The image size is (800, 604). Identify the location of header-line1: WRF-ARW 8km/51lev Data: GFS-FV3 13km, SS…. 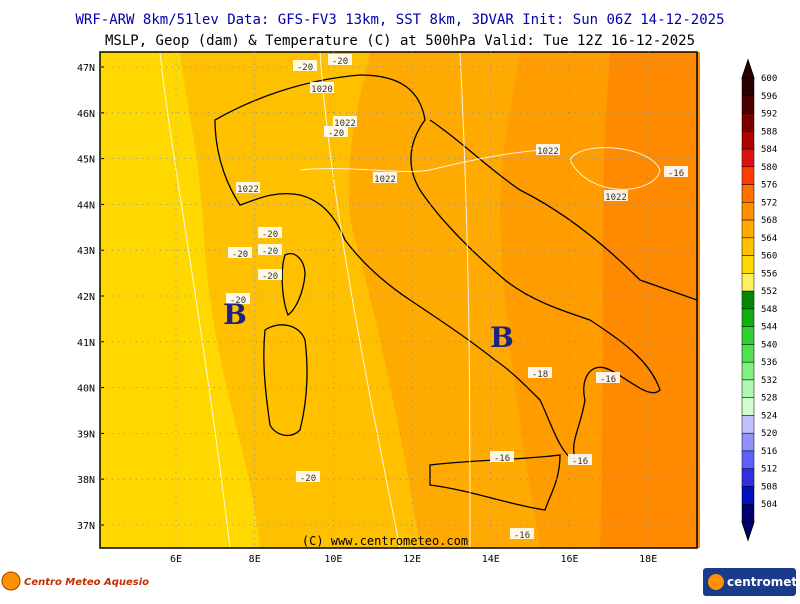
(399, 20).